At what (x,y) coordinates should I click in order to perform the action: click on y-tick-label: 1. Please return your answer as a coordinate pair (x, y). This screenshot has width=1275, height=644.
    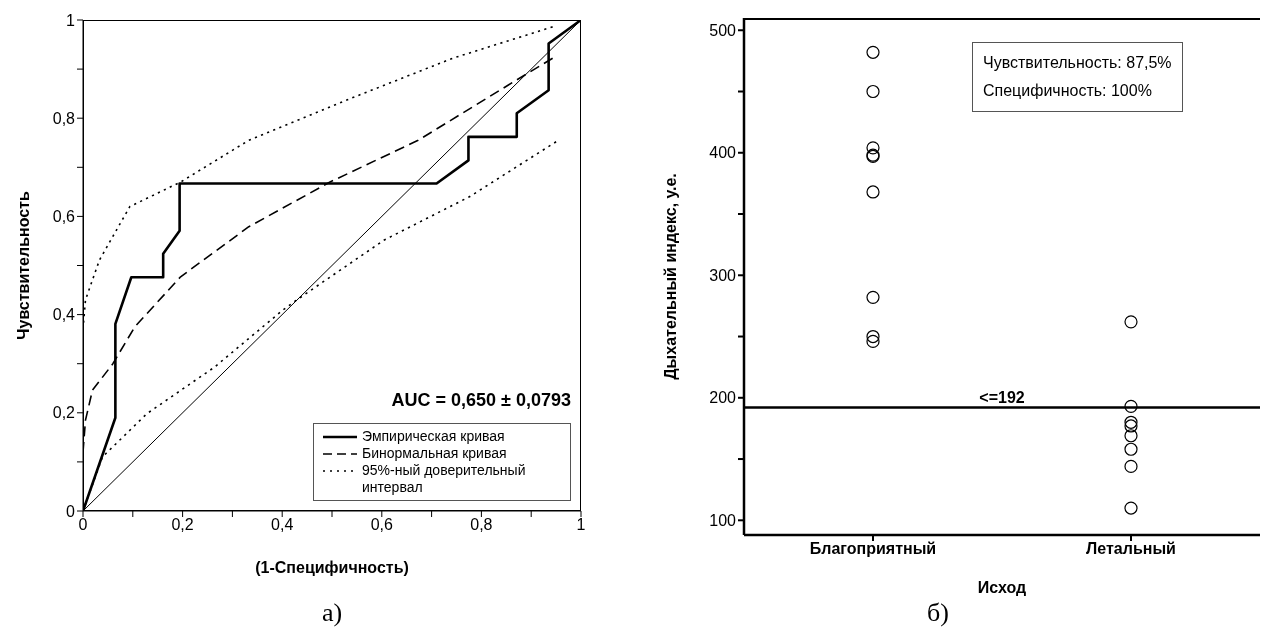
    Looking at the image, I should click on (71, 20).